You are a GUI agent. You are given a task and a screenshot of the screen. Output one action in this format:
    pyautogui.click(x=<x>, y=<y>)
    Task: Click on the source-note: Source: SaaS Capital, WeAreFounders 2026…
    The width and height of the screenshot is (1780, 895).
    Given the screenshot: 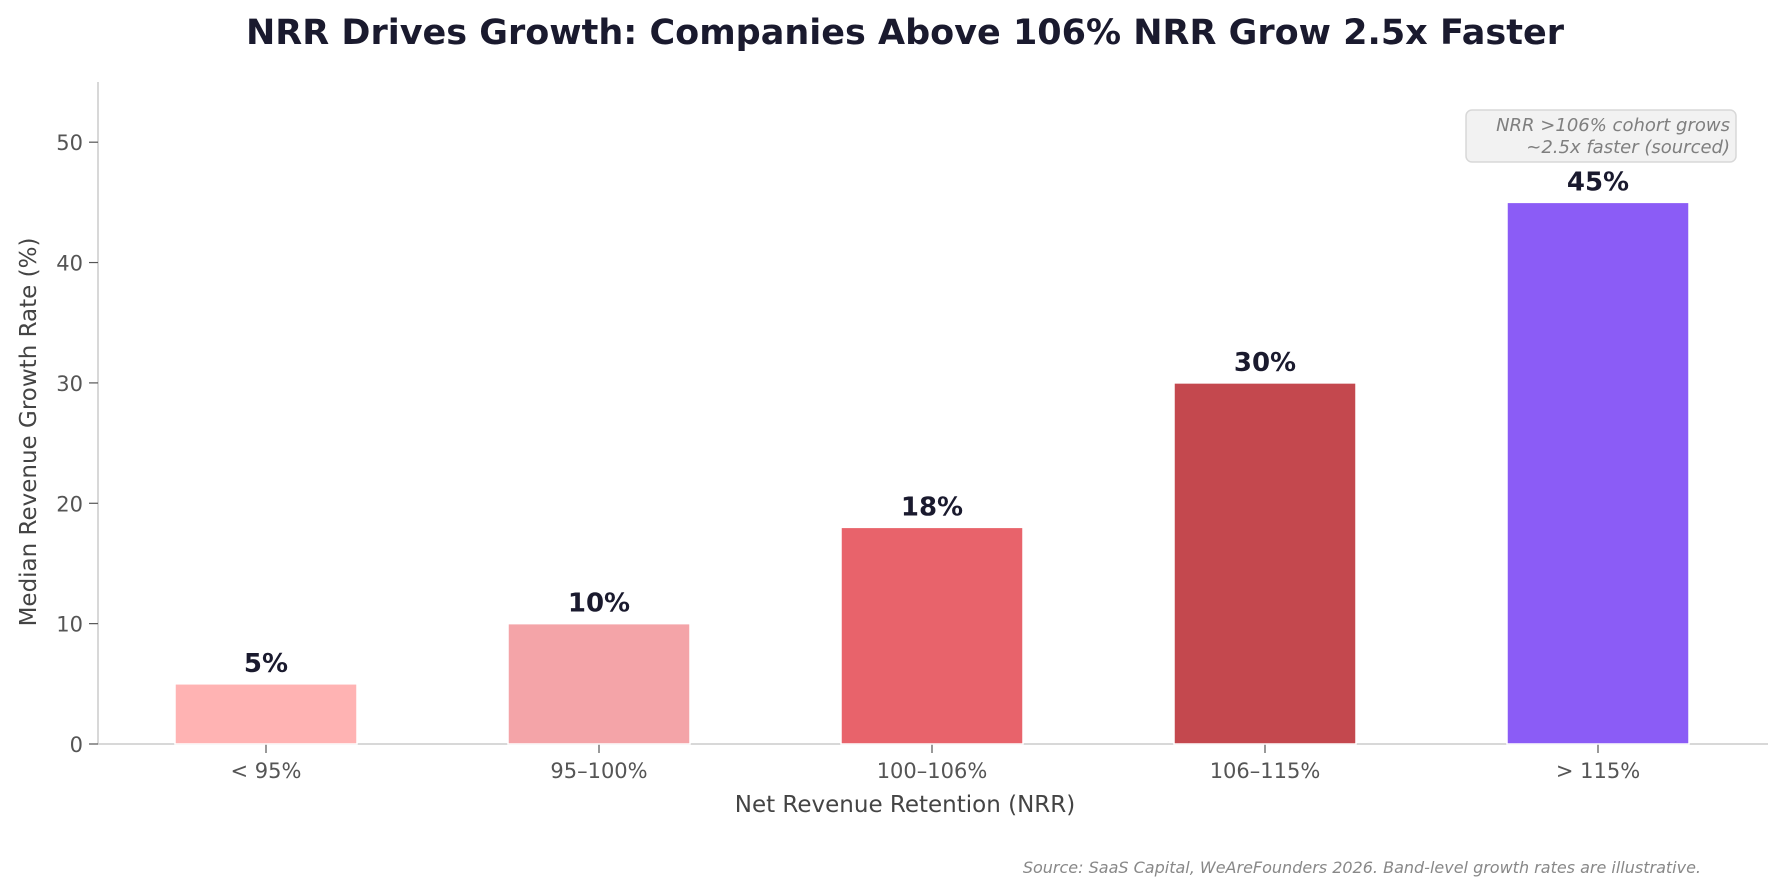 What is the action you would take?
    pyautogui.click(x=1362, y=867)
    